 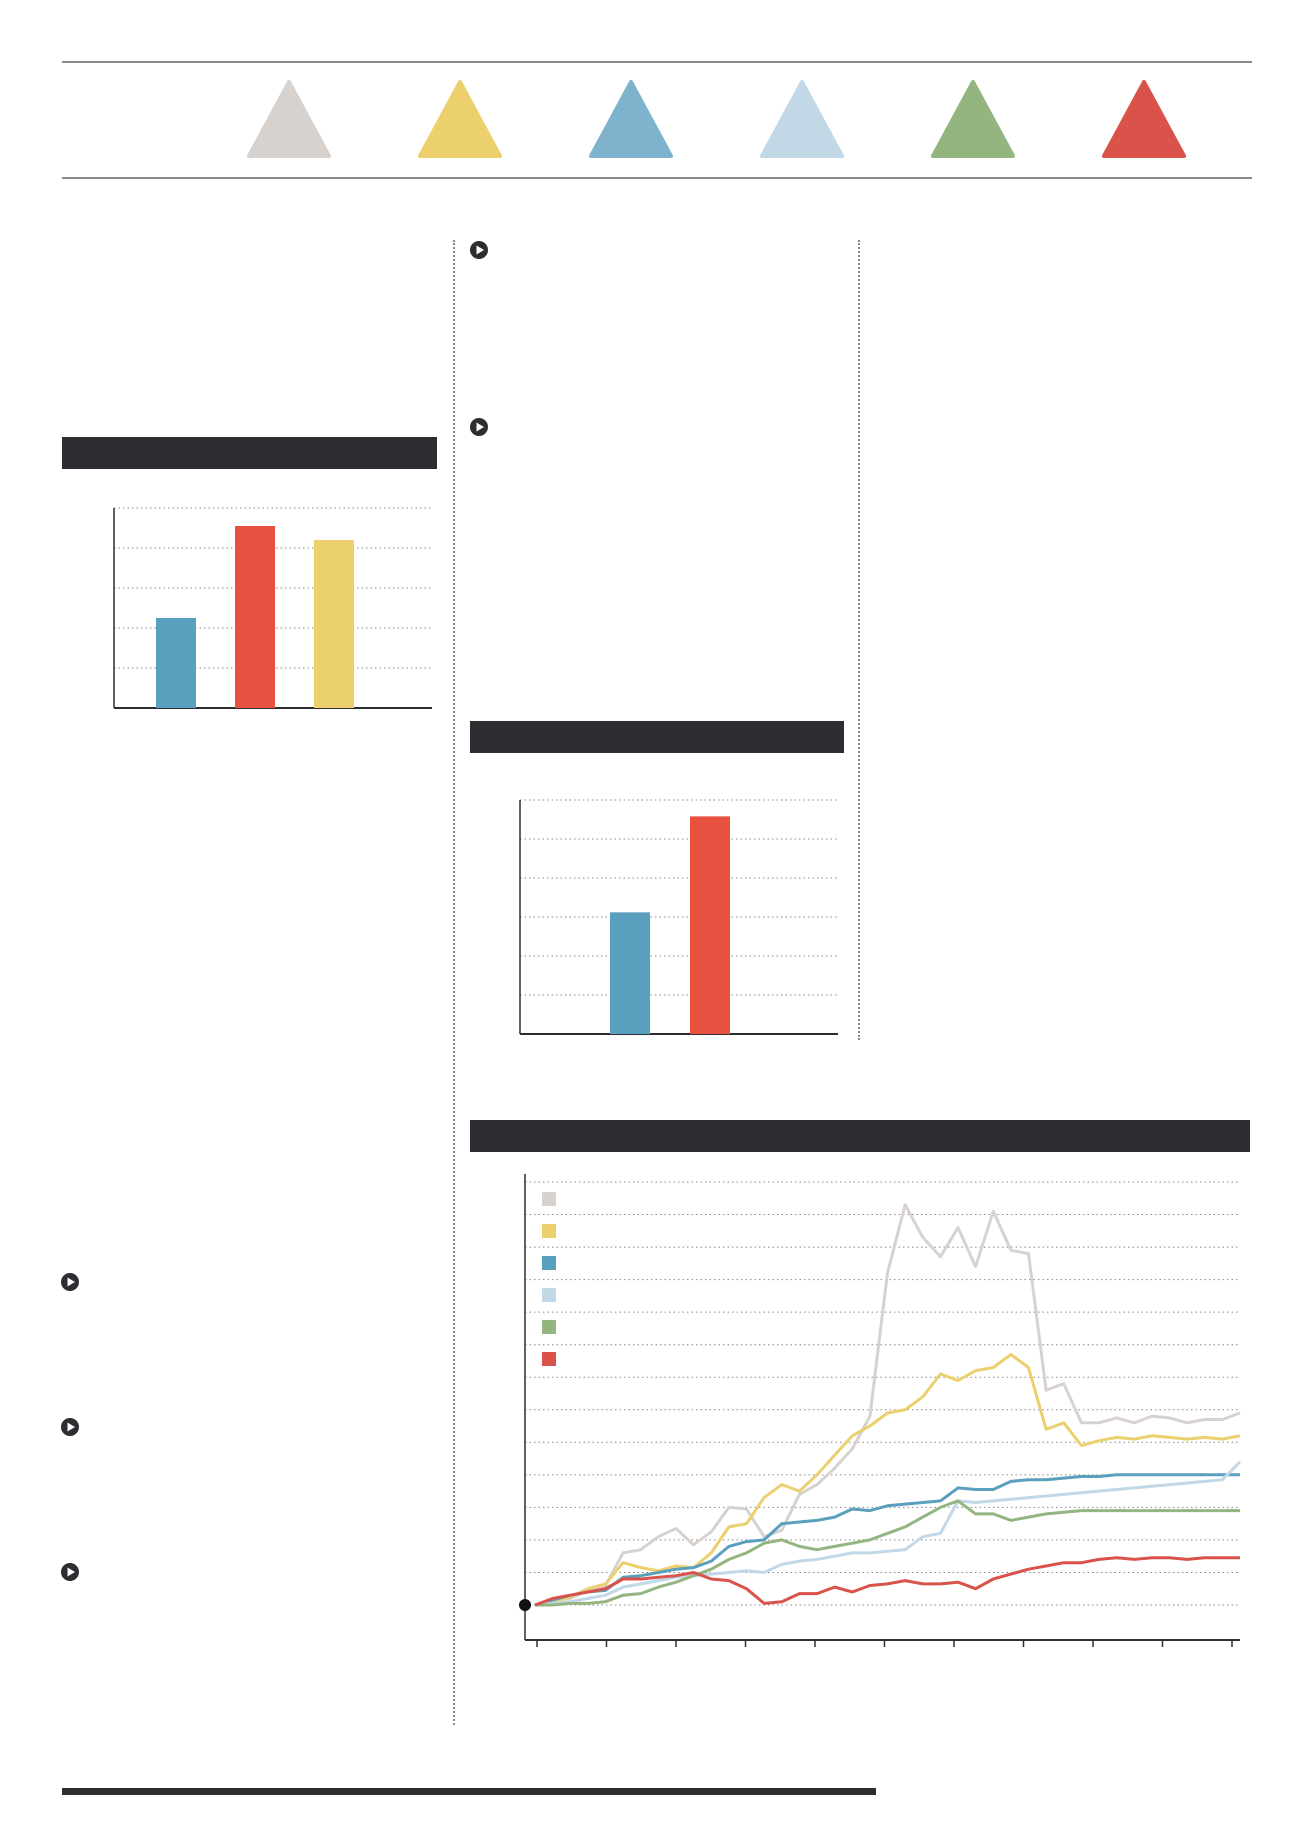 I want to click on triangle-icon-yellow, so click(x=460, y=119).